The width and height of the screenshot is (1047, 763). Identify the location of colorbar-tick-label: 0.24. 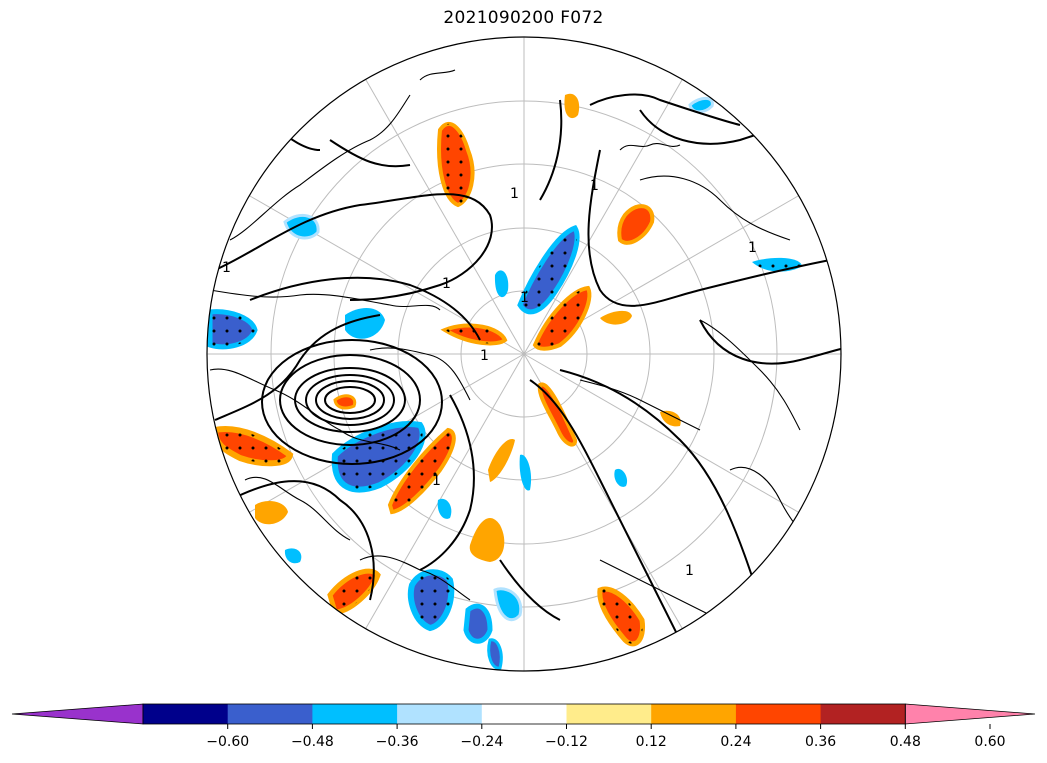
(735, 742).